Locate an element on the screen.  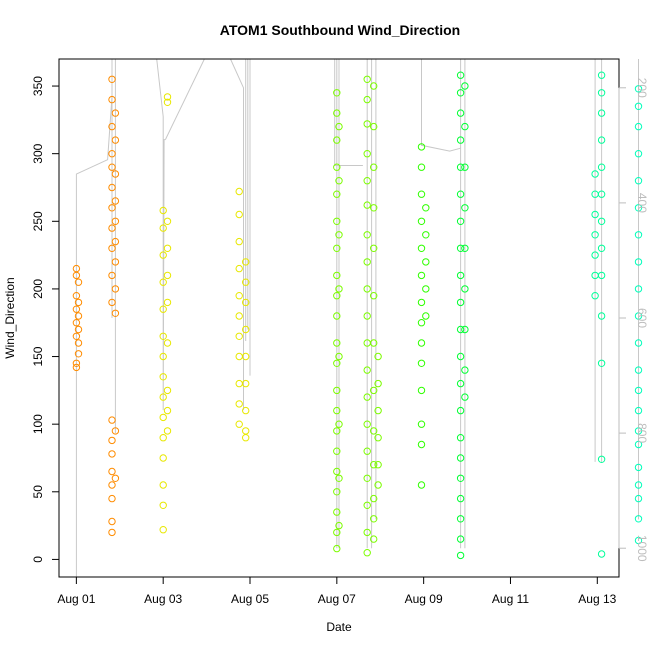
y-axis: 0 50 100 150 200 250 300 350 is located at coordinates (45, 319).